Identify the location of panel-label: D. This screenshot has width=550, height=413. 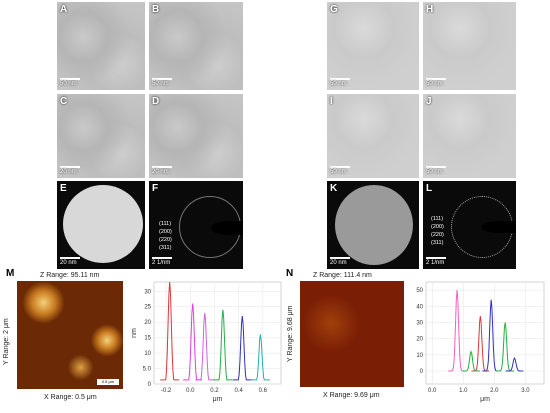
(156, 101).